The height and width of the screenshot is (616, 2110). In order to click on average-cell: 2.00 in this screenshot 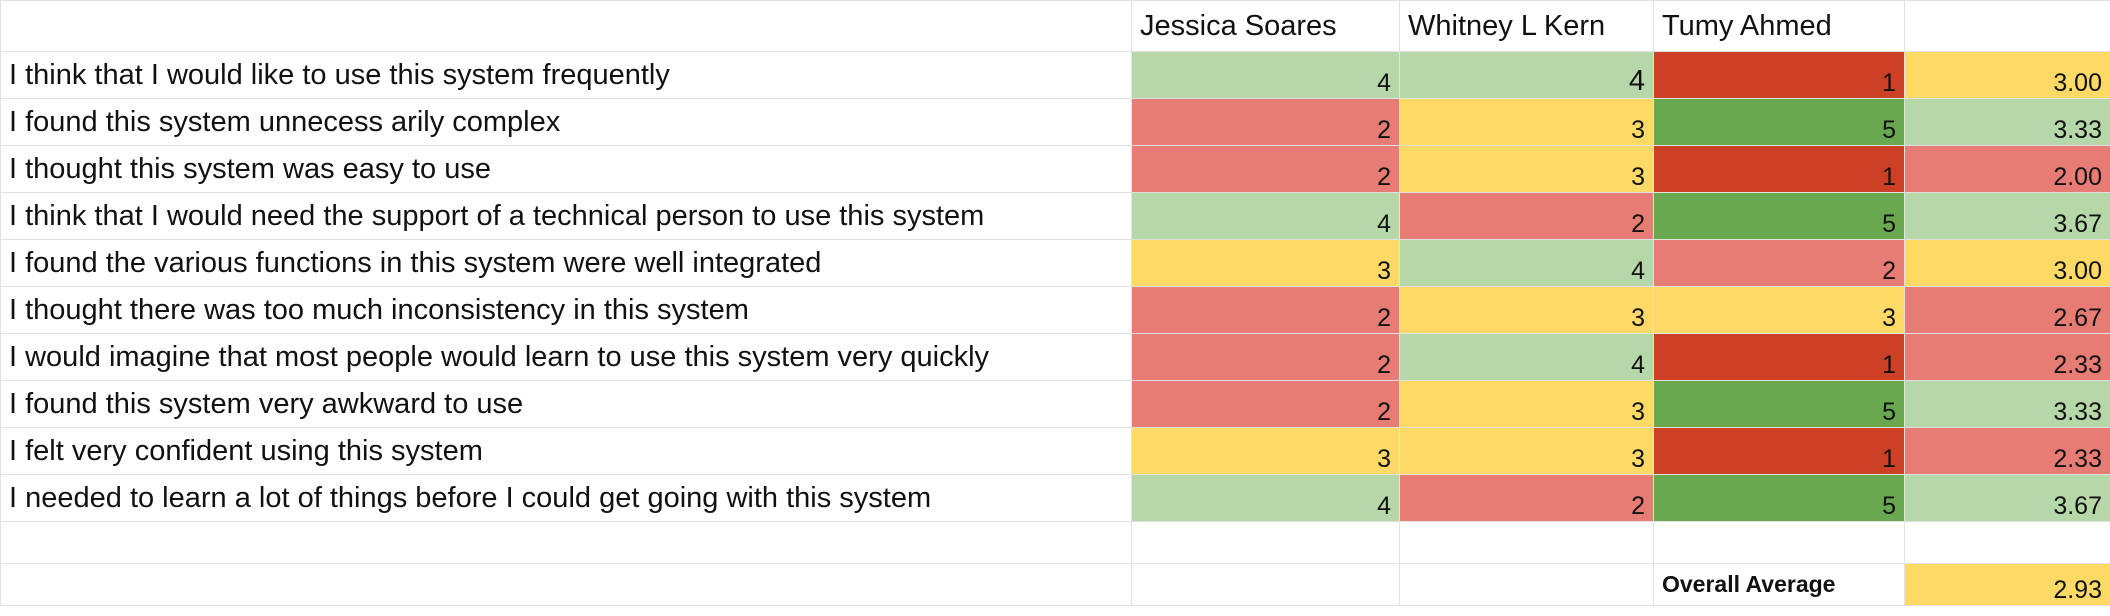, I will do `click(2007, 169)`.